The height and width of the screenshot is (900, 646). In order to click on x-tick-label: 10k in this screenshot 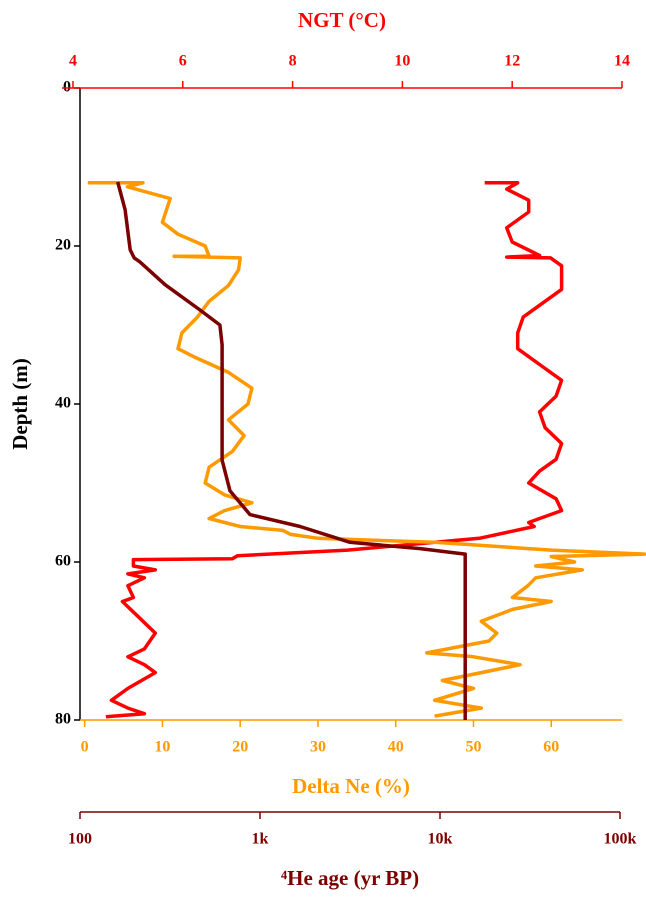, I will do `click(440, 839)`.